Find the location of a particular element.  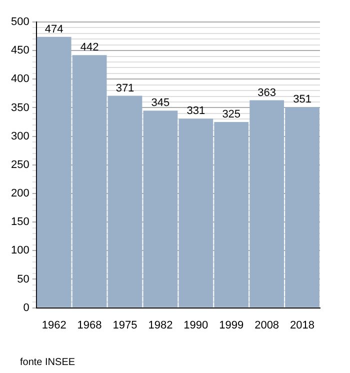

x-tick-label: 1962 is located at coordinates (54, 325).